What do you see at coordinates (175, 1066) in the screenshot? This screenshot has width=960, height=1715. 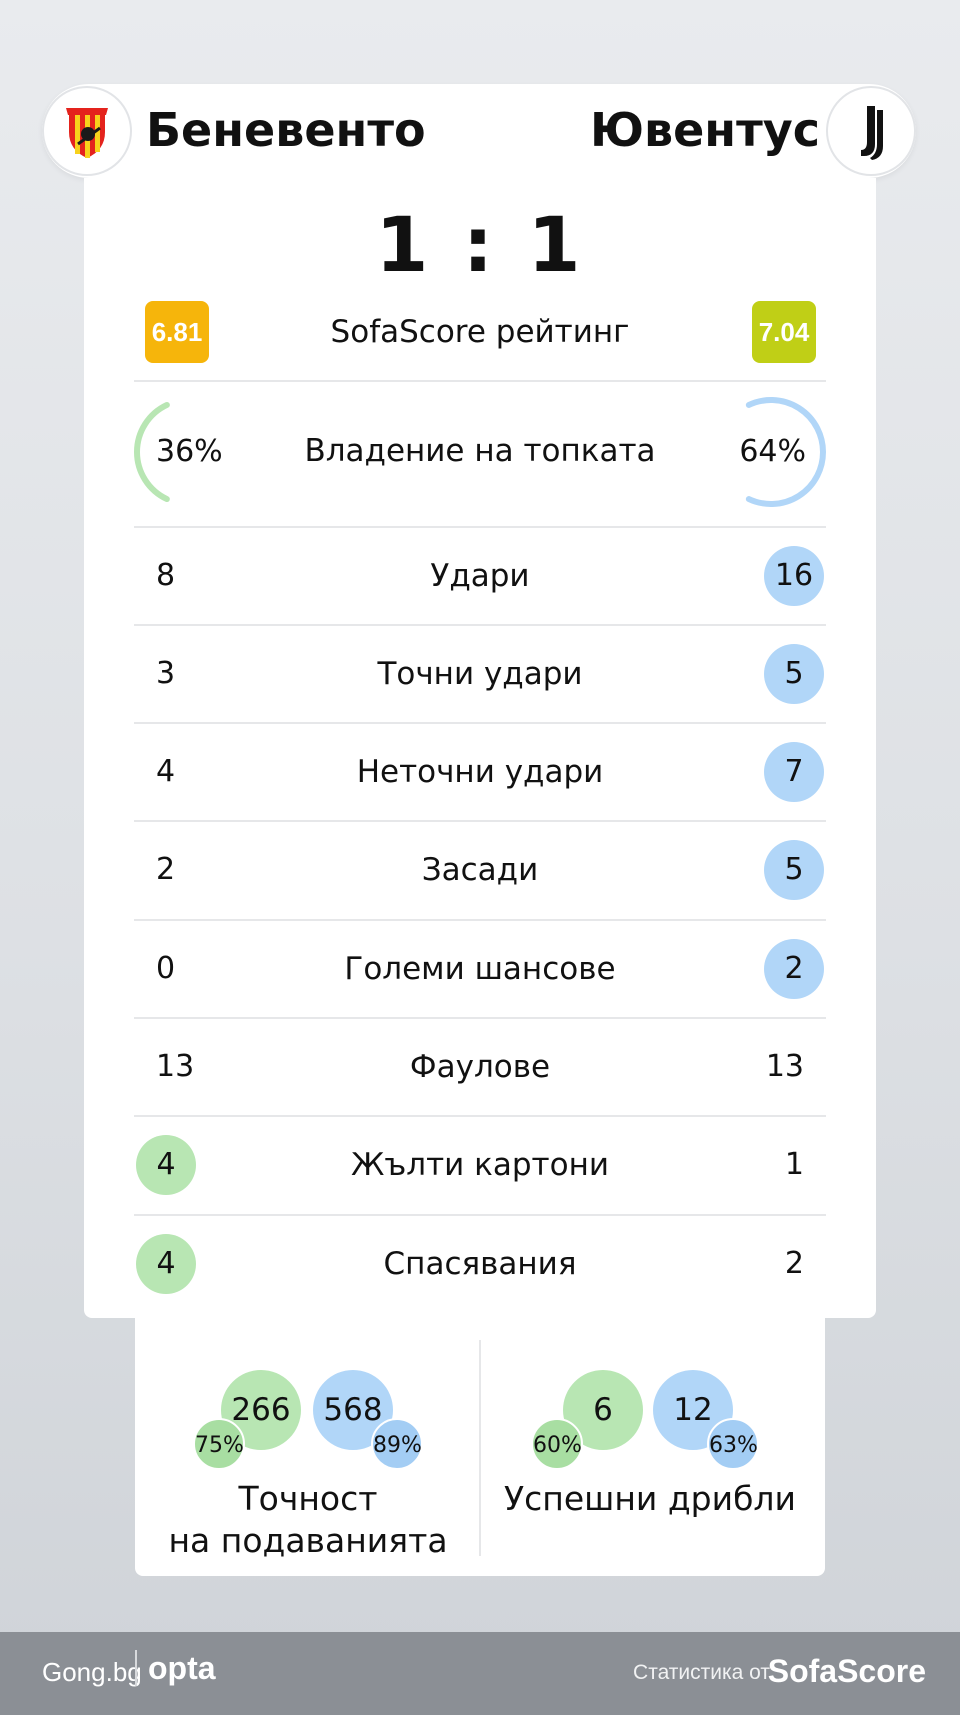 I see `home-stat-value: 13` at bounding box center [175, 1066].